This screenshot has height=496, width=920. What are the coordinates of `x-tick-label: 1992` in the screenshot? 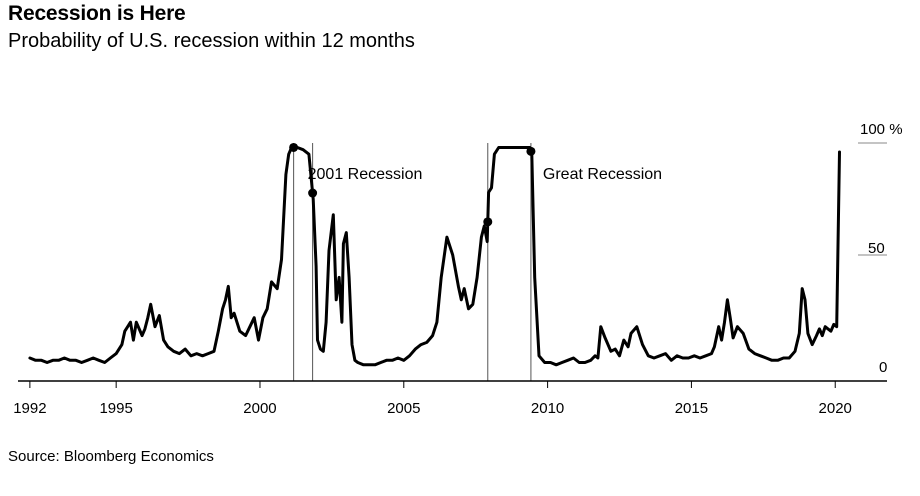 It's located at (29, 408).